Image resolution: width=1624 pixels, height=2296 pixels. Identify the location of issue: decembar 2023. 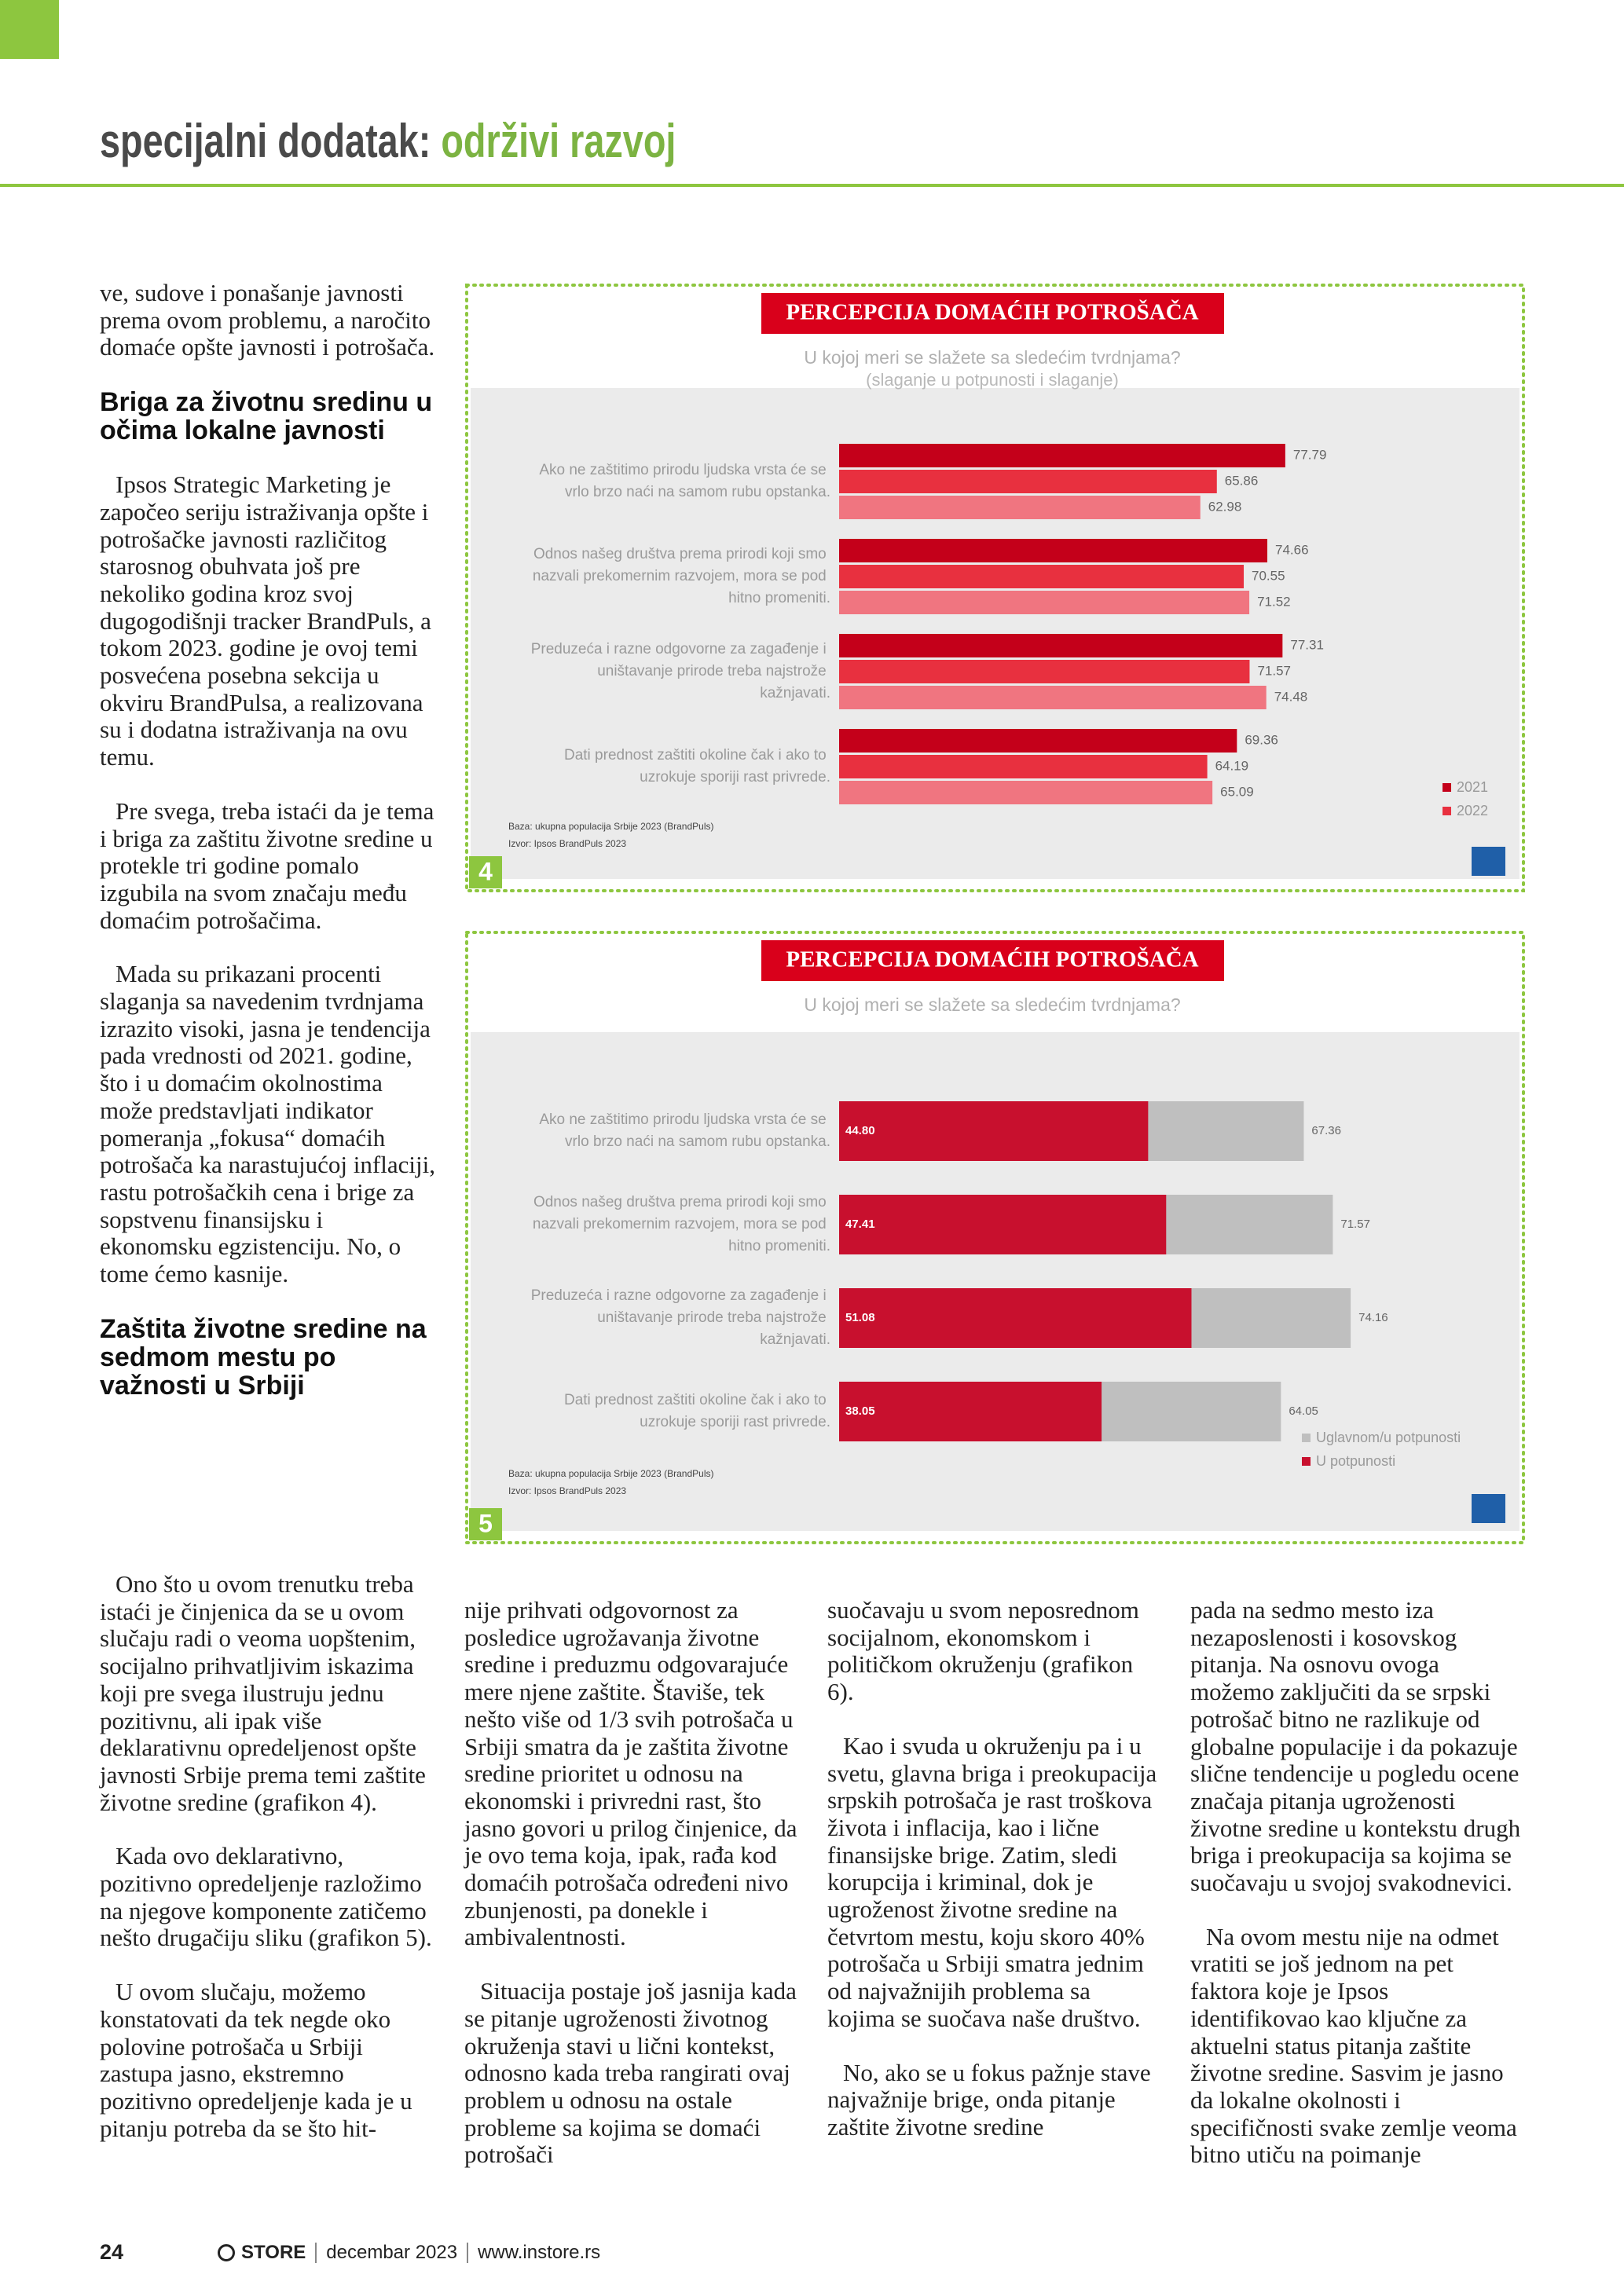
(392, 2252).